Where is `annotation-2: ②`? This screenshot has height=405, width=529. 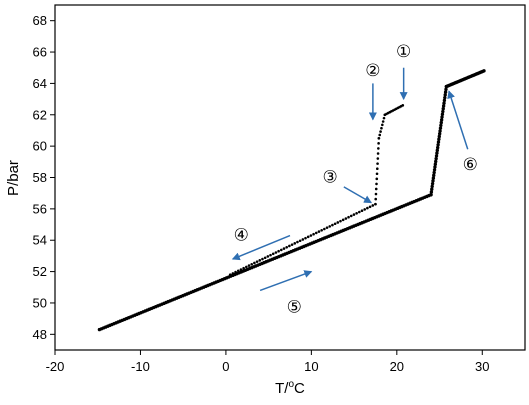
annotation-2: ② is located at coordinates (373, 91).